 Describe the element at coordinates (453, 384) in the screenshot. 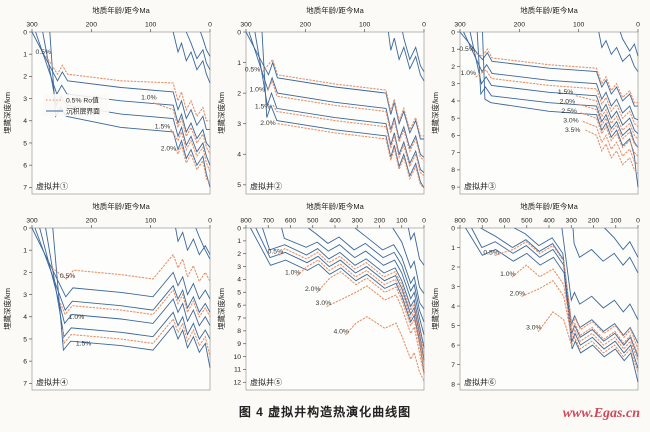

I see `y-tick-label: 8` at that location.